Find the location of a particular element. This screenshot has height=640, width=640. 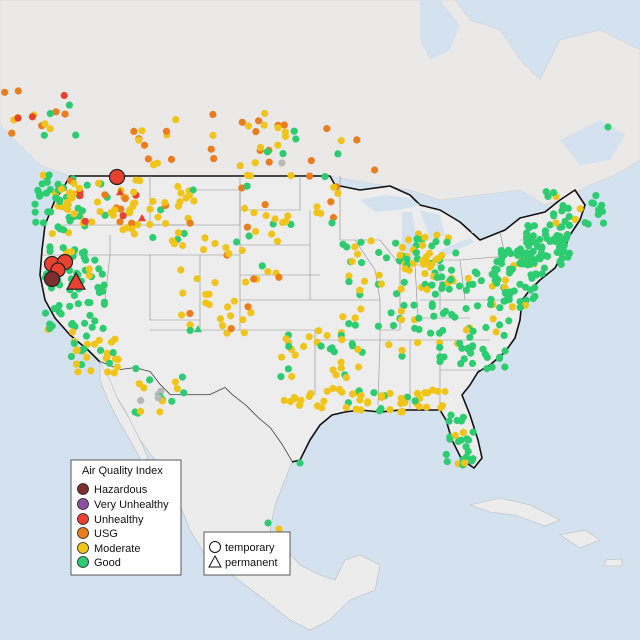

hispaniola is located at coordinates (580, 539).